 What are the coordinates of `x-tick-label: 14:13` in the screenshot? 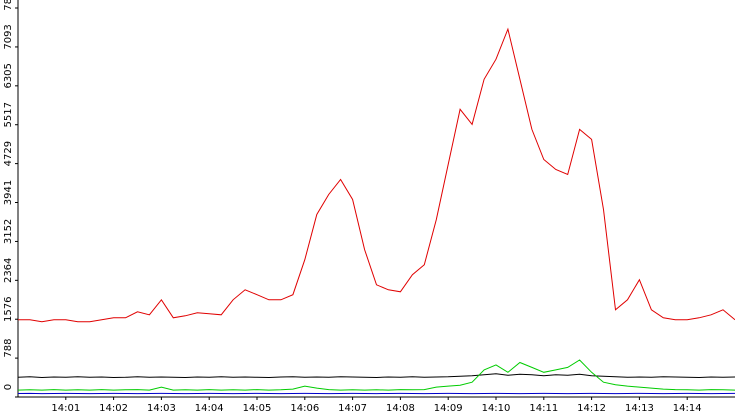 It's located at (639, 408).